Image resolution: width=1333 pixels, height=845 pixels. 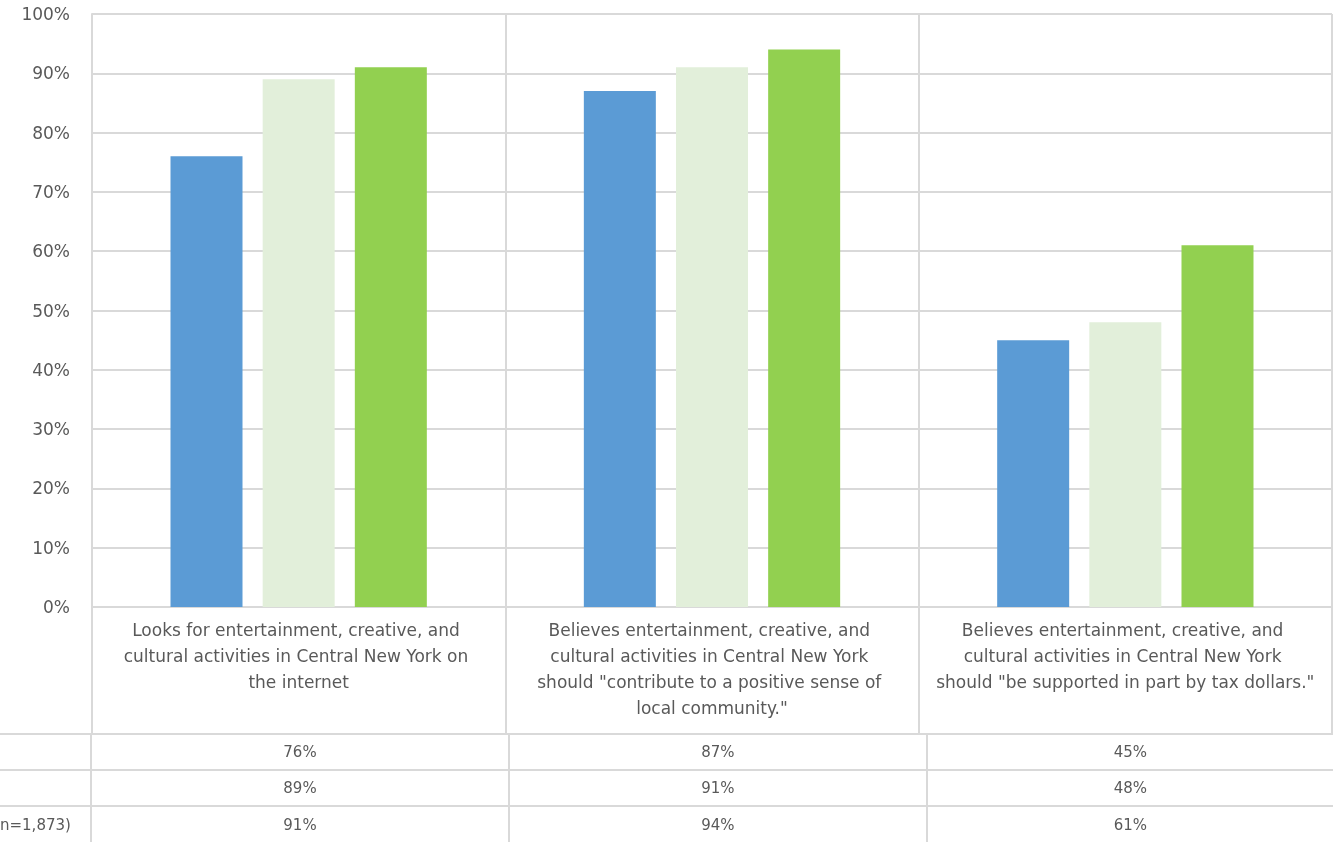 I want to click on data-label: 87%, so click(x=717, y=752).